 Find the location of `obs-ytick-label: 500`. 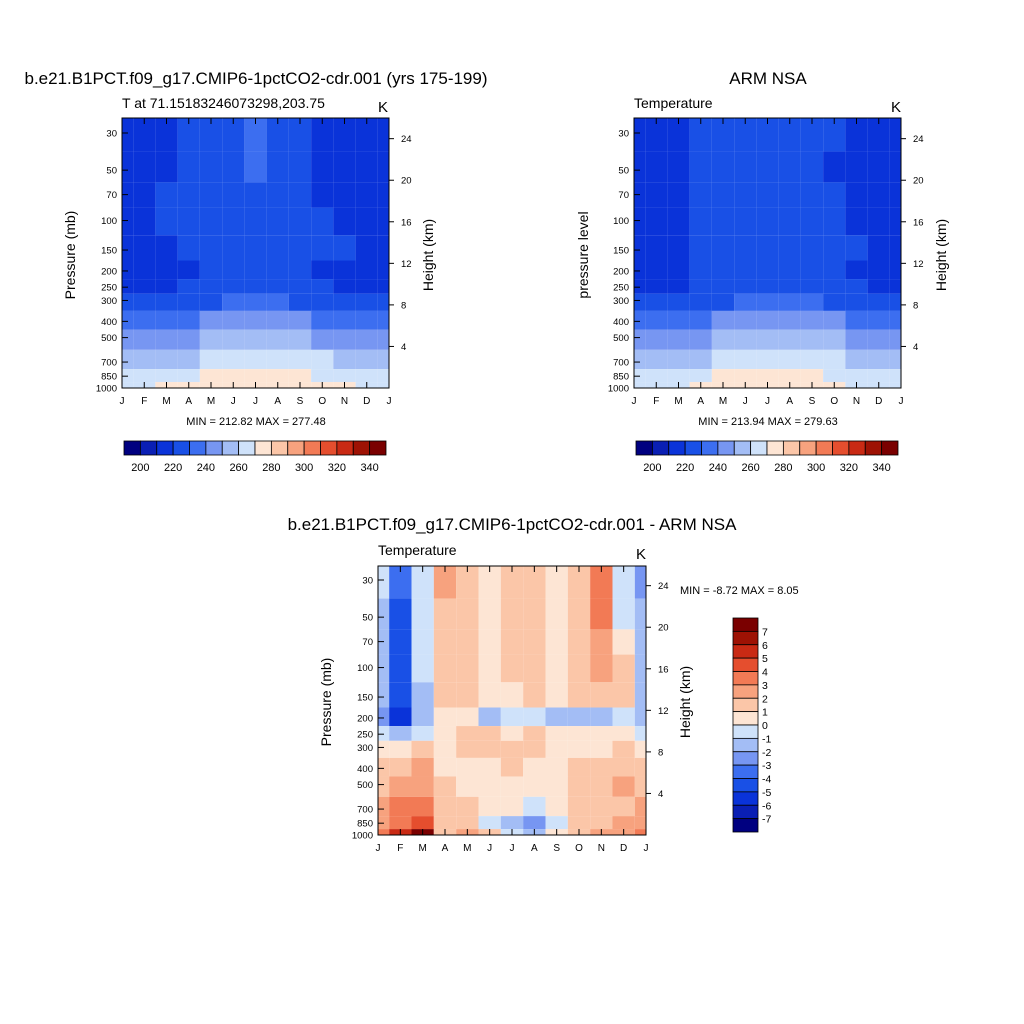

obs-ytick-label: 500 is located at coordinates (621, 338).